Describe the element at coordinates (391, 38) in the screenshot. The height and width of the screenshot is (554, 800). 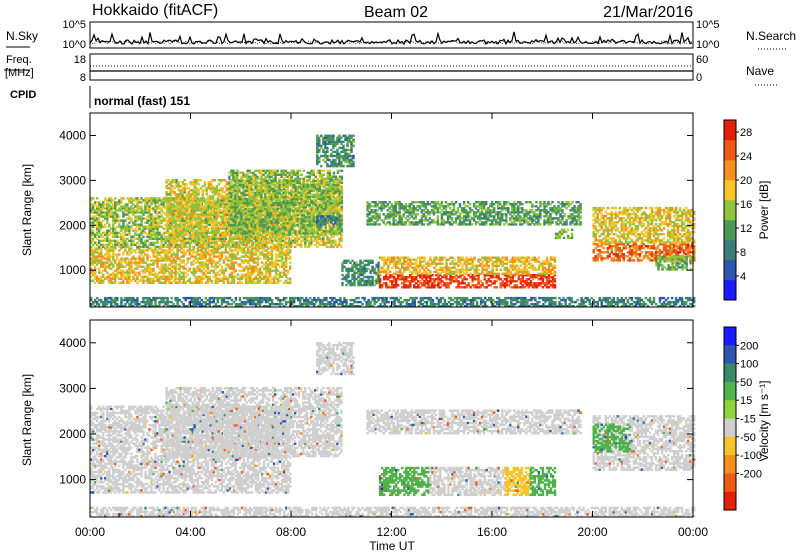
I see `nsky-series` at that location.